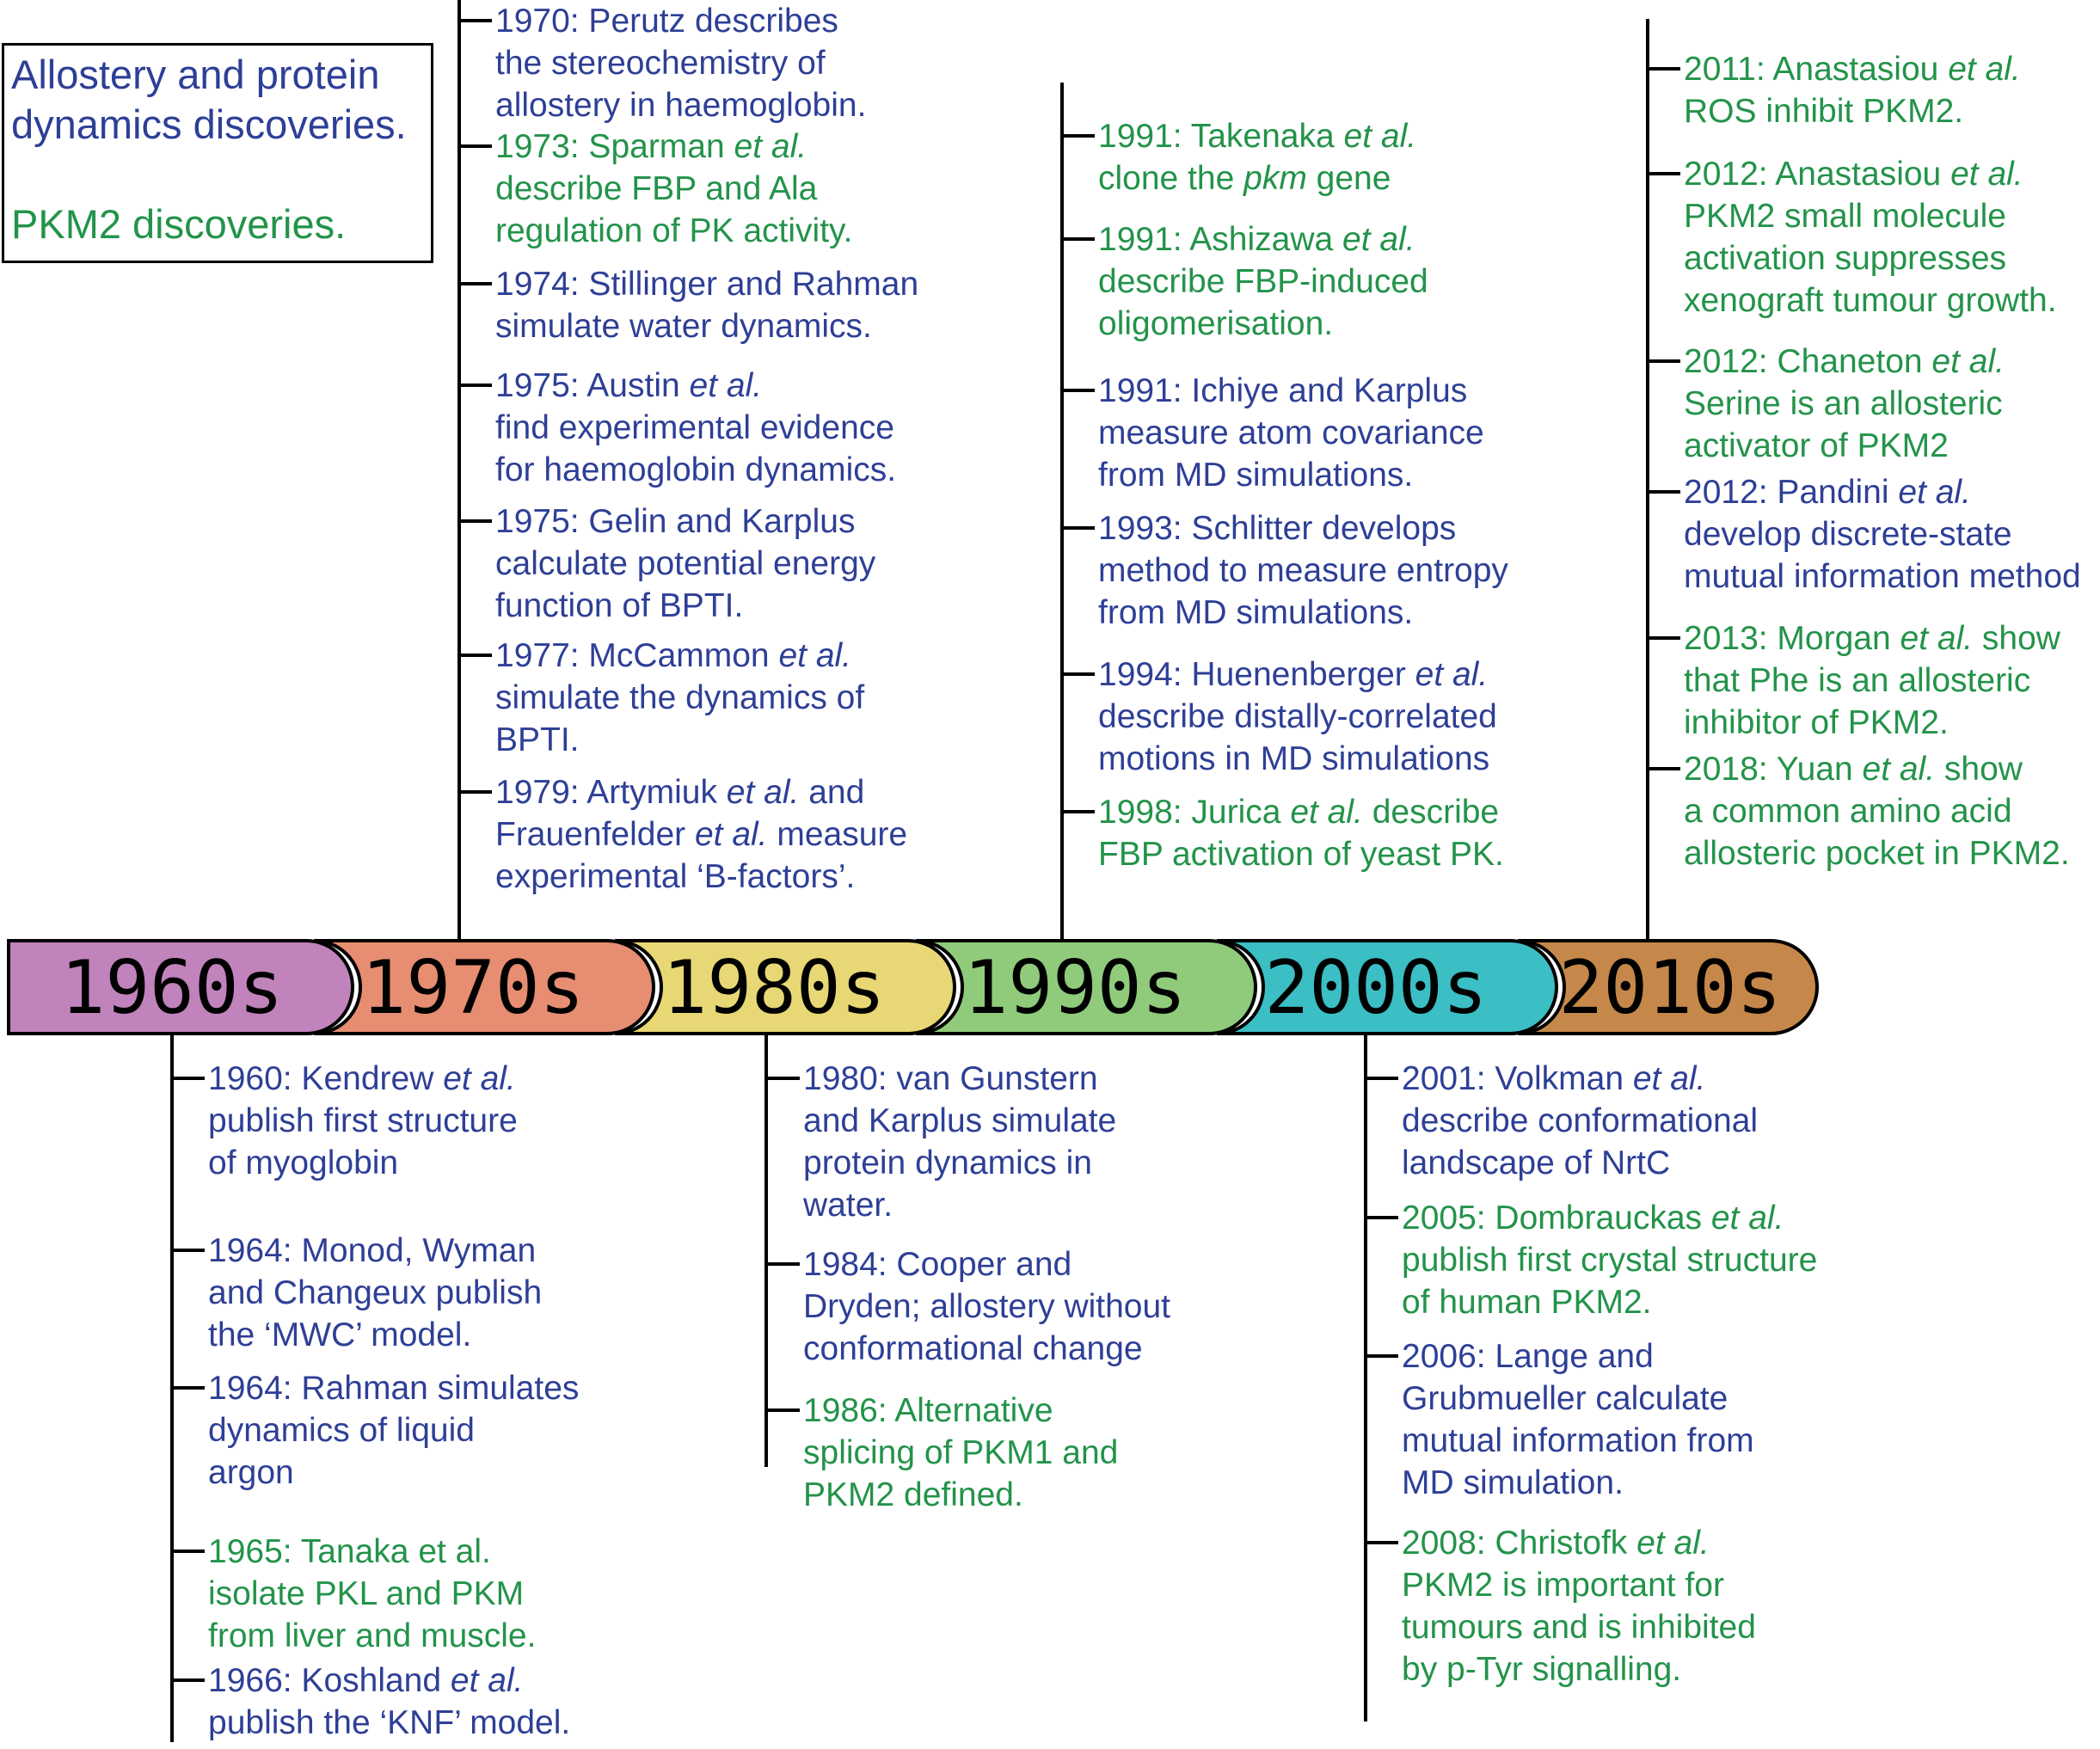 The width and height of the screenshot is (2100, 1749). I want to click on event-line: that Phe is an allosteric, so click(1872, 681).